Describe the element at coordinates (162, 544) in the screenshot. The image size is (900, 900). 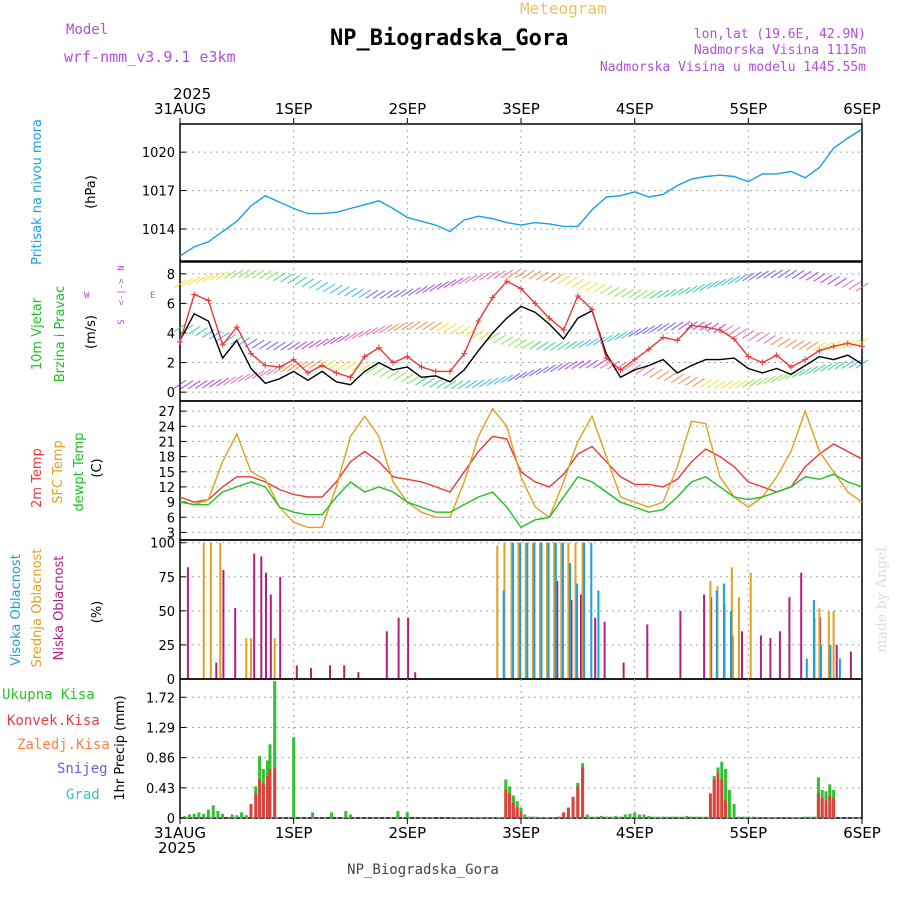
I see `ytick-label: 100` at that location.